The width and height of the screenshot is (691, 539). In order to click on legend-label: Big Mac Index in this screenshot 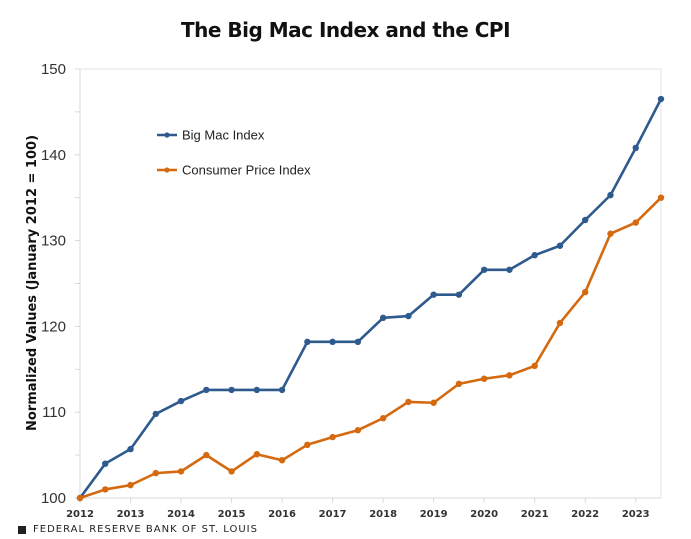, I will do `click(223, 135)`.